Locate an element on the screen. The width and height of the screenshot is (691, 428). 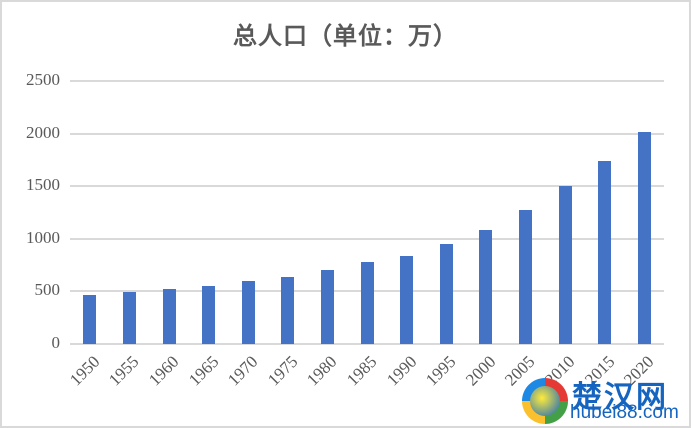
bar-1980 is located at coordinates (327, 306).